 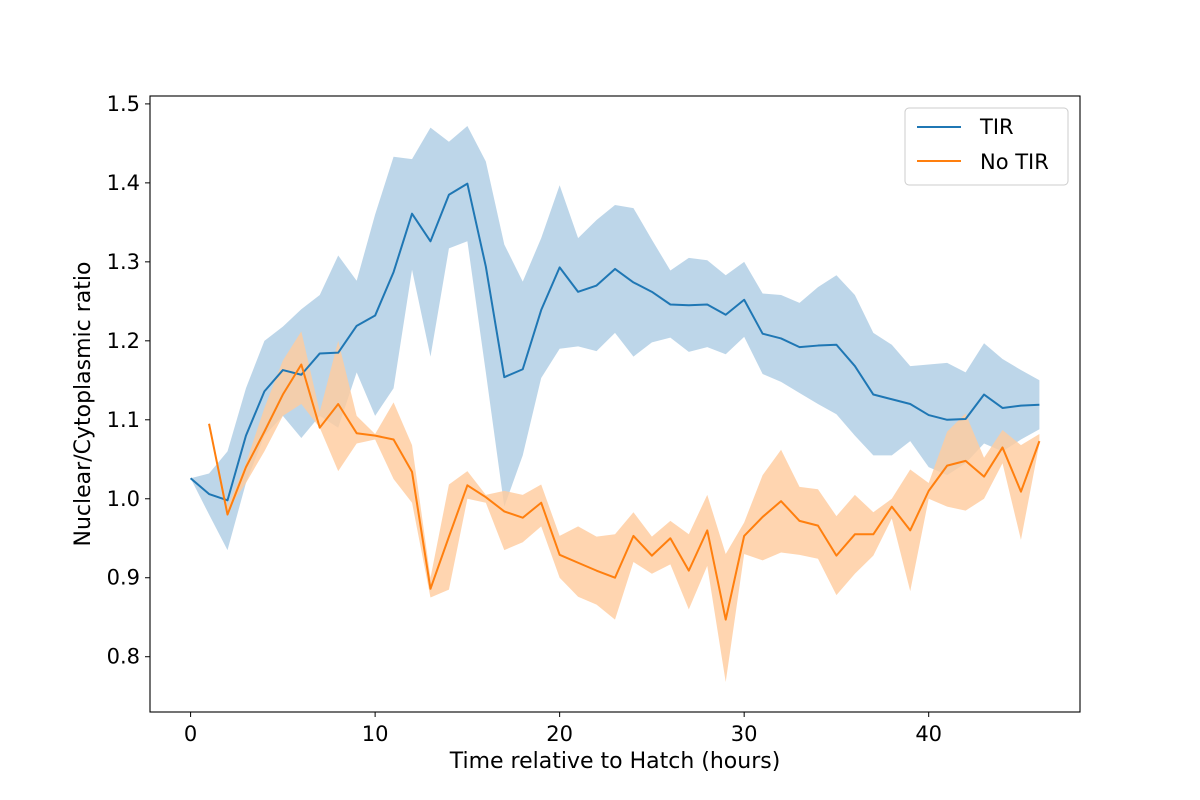 I want to click on y-tick-label: 1.1, so click(x=123, y=420).